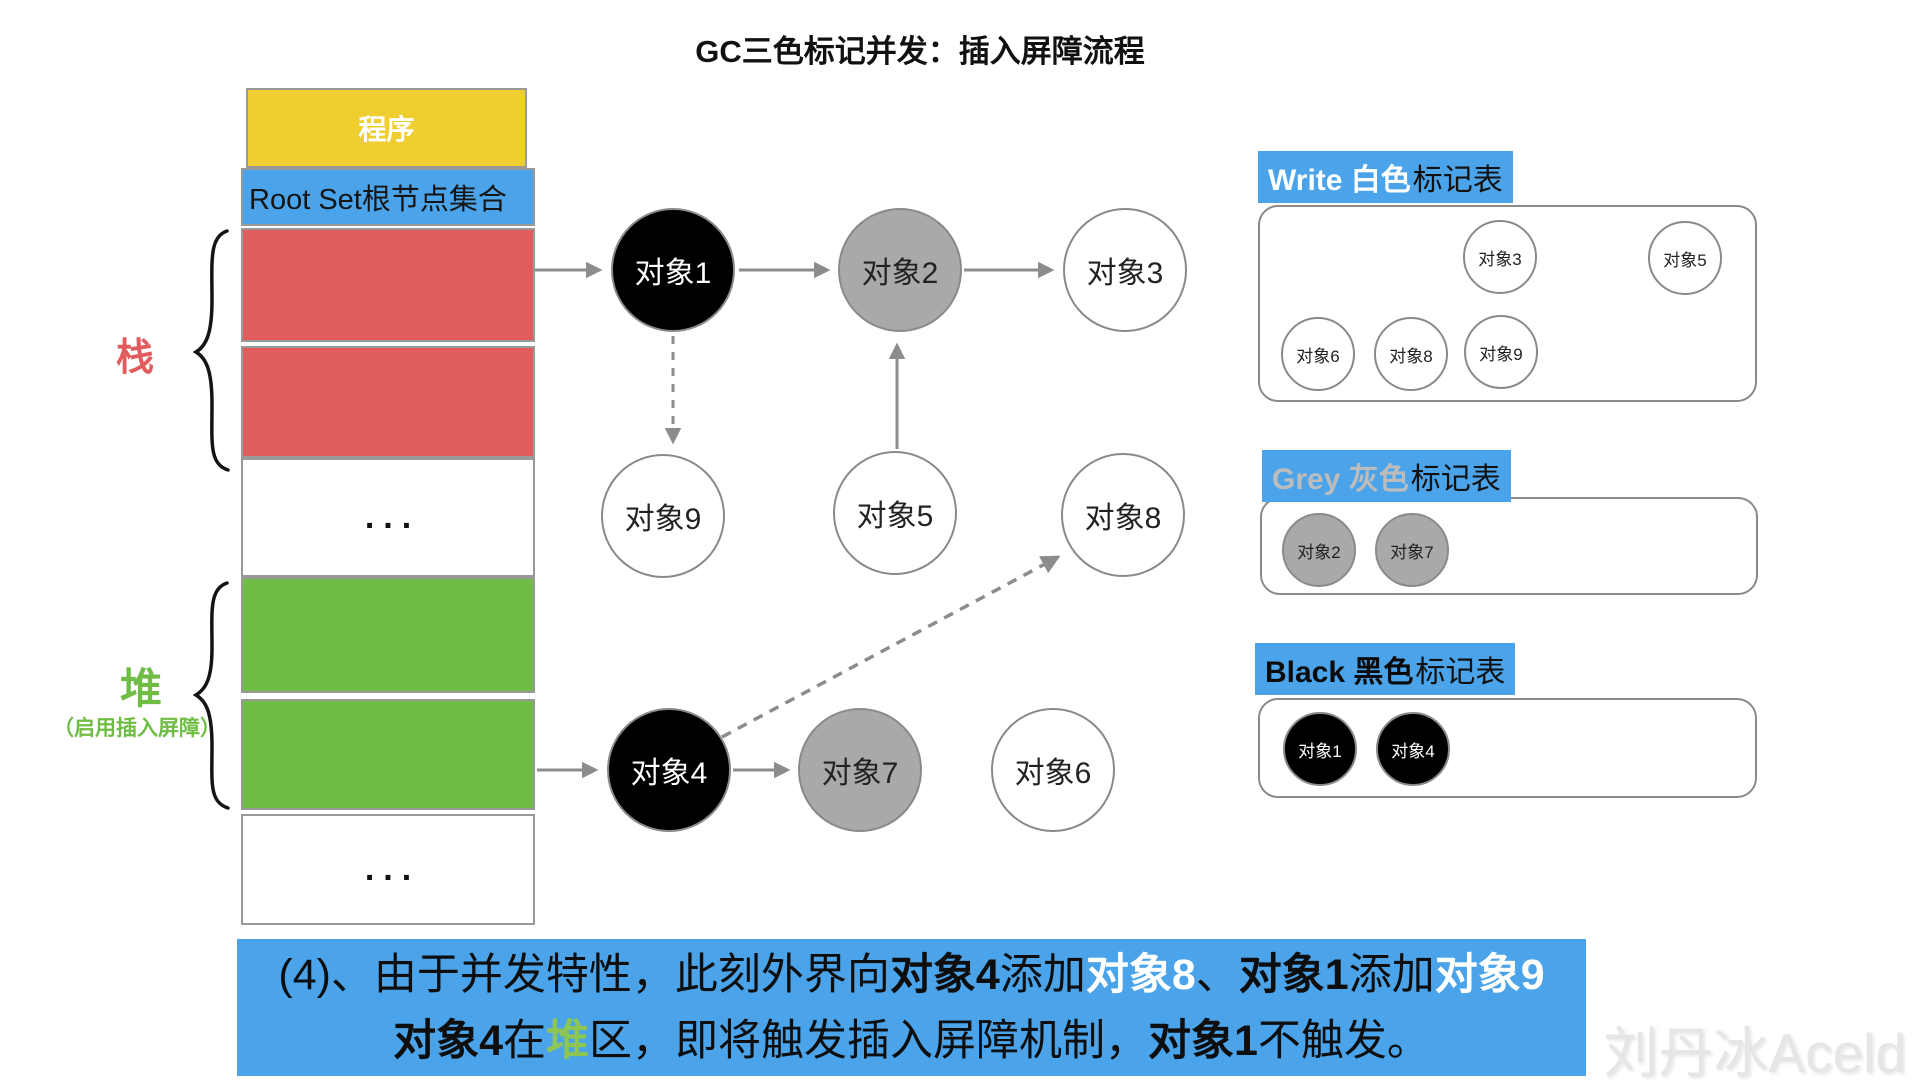  Describe the element at coordinates (211, 695) in the screenshot. I see `heap-brace` at that location.